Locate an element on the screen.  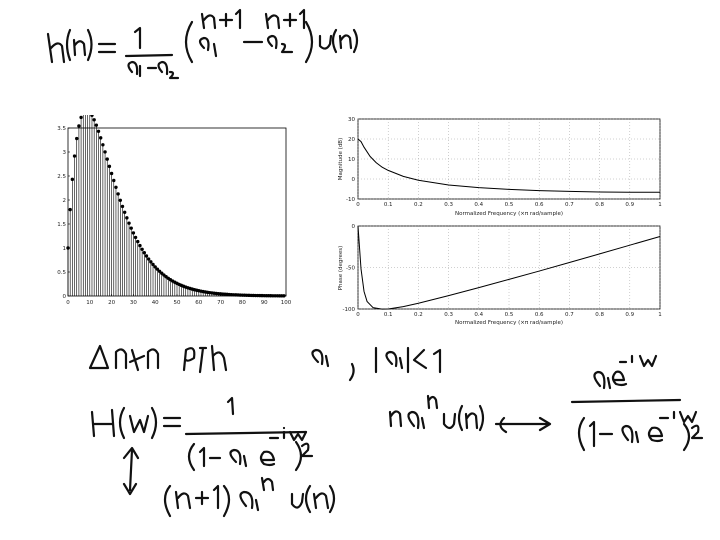
stem-plot: 0 10 20 30 40 50 60 70 80 90 100 0 0.5 1 1.5 2 2.5 3 3.5 is located at coordinates (174, 210).